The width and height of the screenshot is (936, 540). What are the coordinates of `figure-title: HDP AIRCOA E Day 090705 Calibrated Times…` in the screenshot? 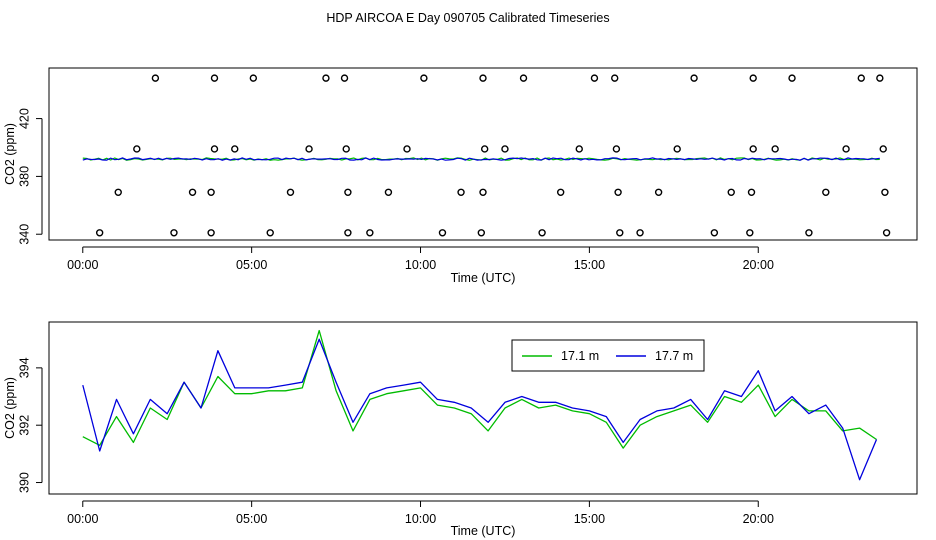 It's located at (467, 18).